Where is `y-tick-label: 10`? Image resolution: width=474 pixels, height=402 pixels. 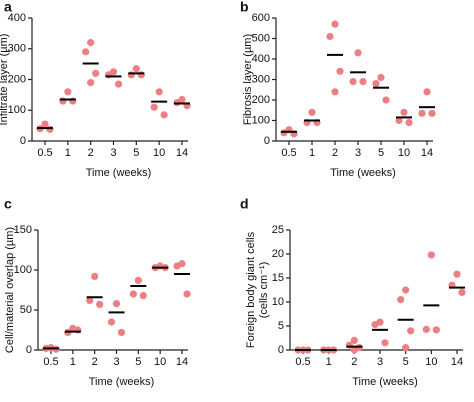
y-tick-label: 10 is located at coordinates (278, 302).